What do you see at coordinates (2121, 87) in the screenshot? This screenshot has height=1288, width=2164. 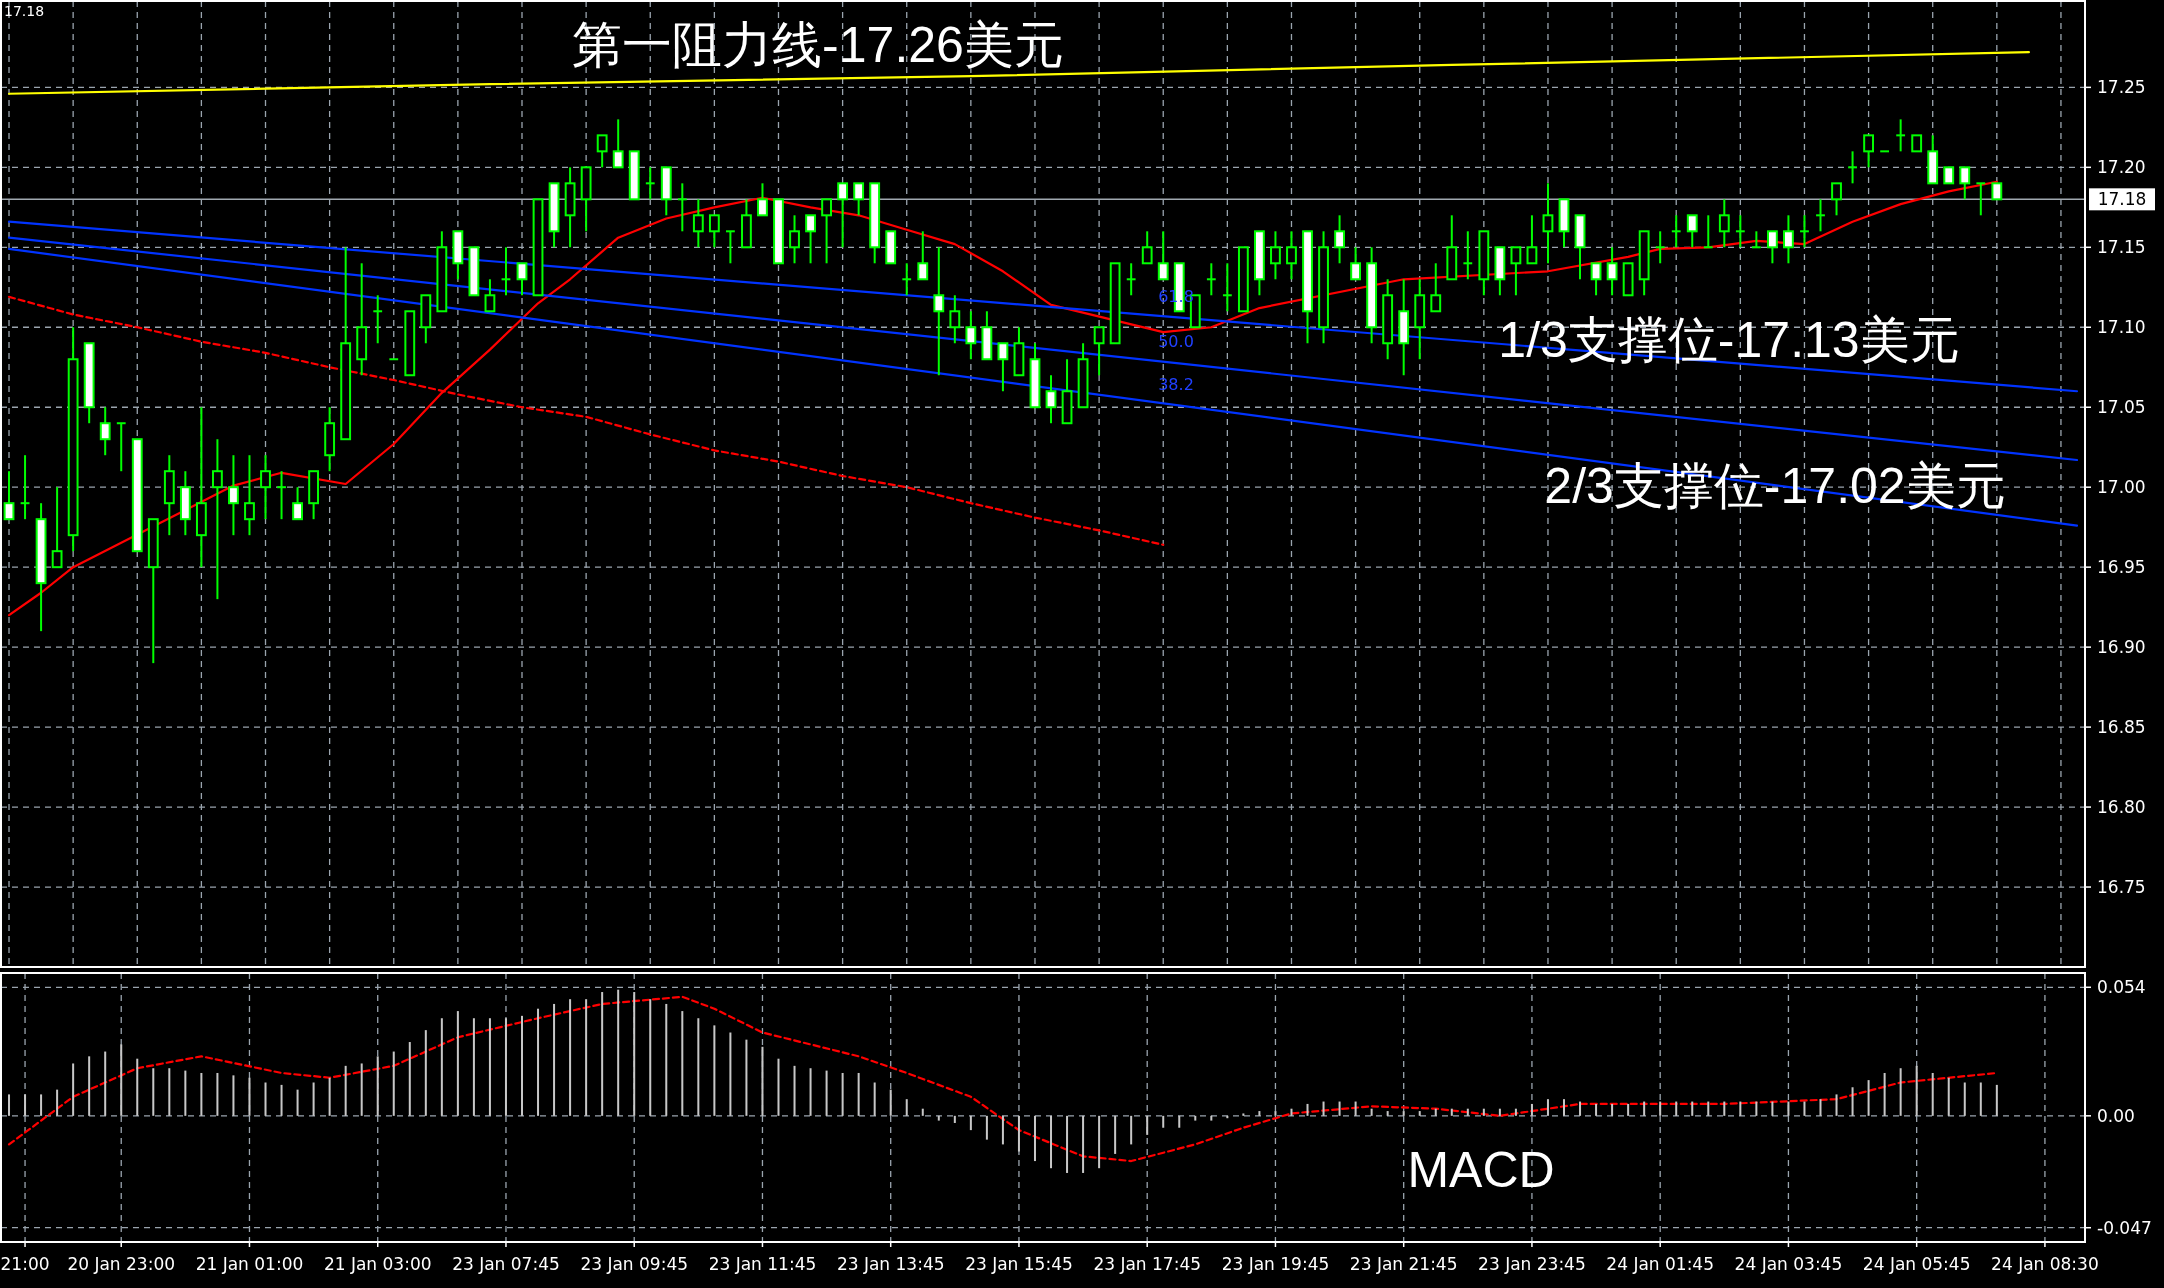 I see `y-tick-label: 17.25` at bounding box center [2121, 87].